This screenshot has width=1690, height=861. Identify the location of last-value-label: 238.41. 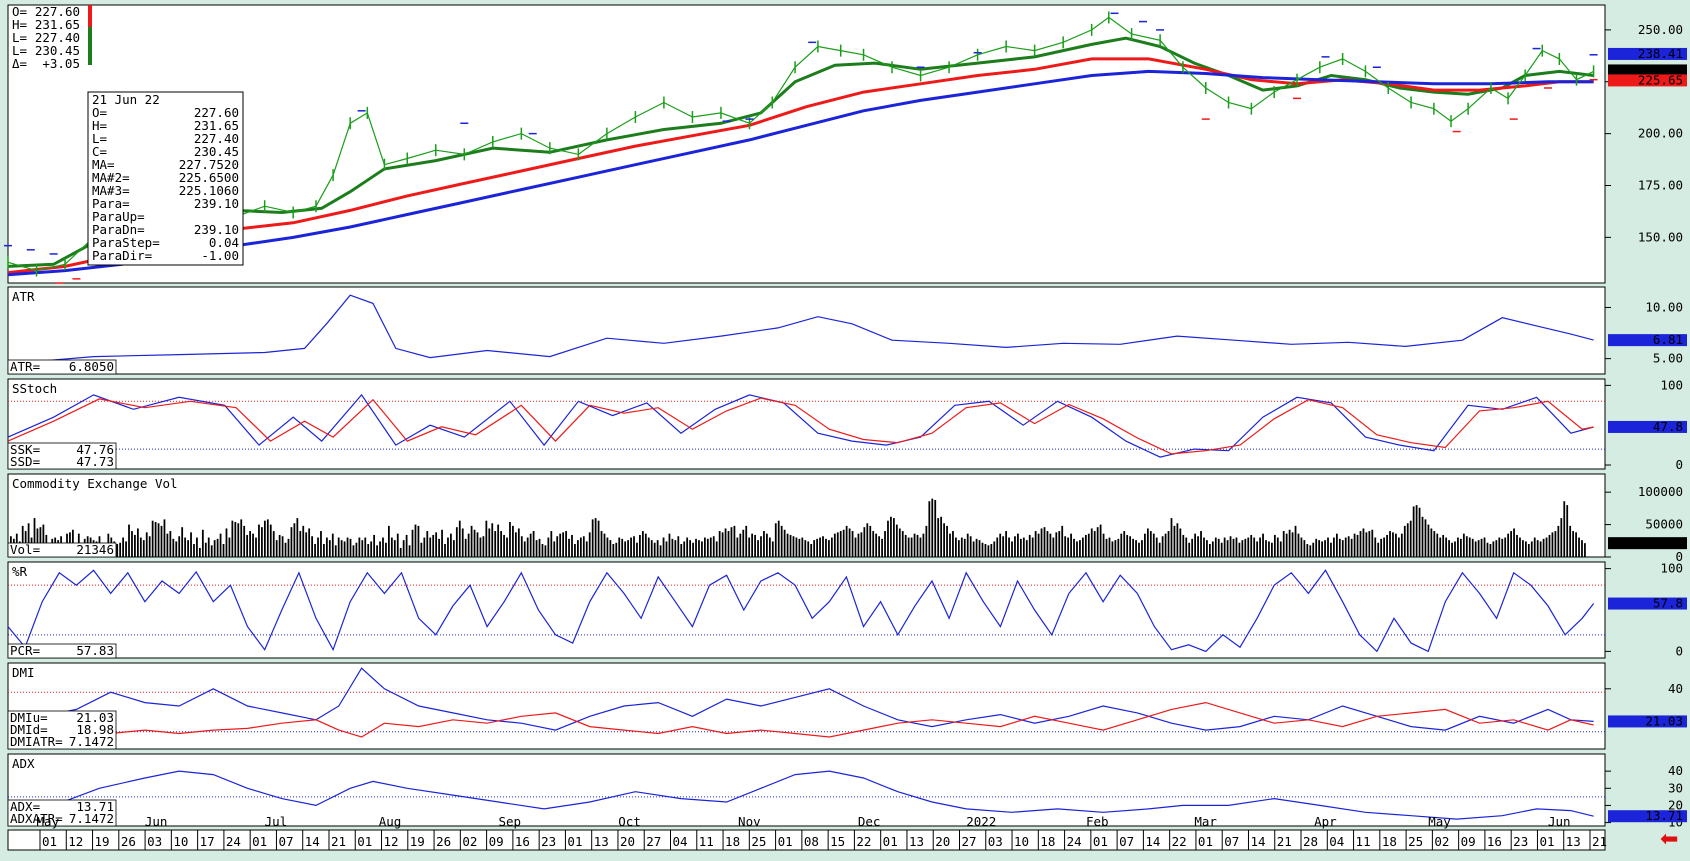
(1660, 53).